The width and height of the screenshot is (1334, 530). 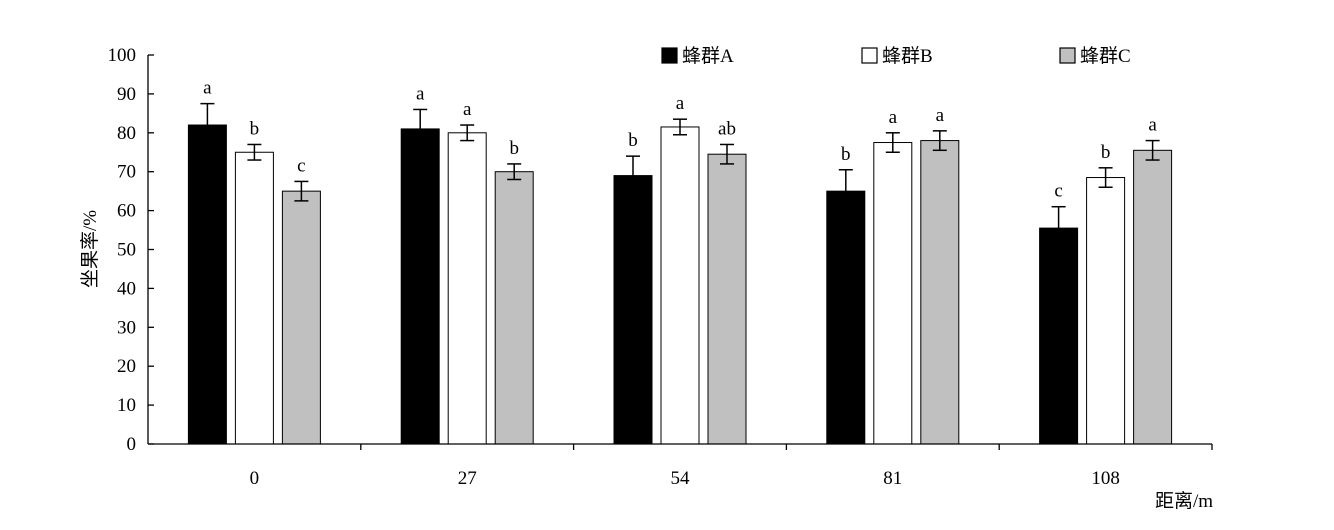 I want to click on legend: 蜂群A 蜂群B 蜂群C, so click(x=896, y=56).